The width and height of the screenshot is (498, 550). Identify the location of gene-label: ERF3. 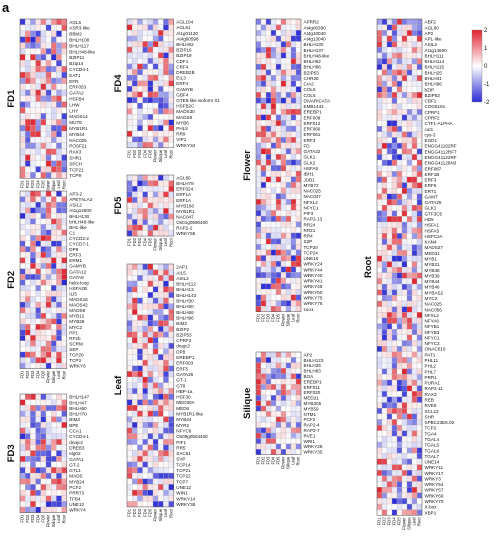
(431, 180).